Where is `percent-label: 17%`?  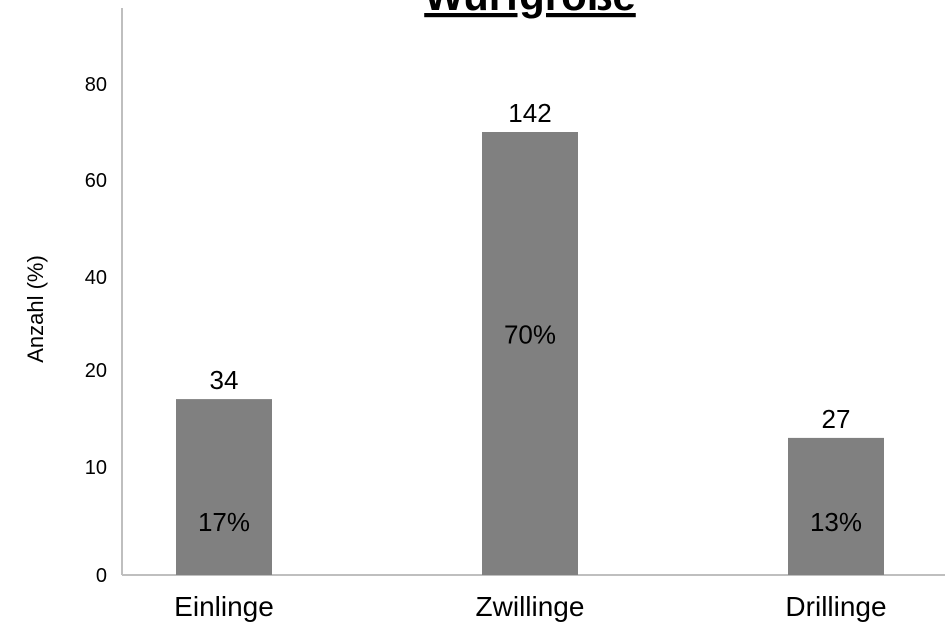 percent-label: 17% is located at coordinates (224, 522).